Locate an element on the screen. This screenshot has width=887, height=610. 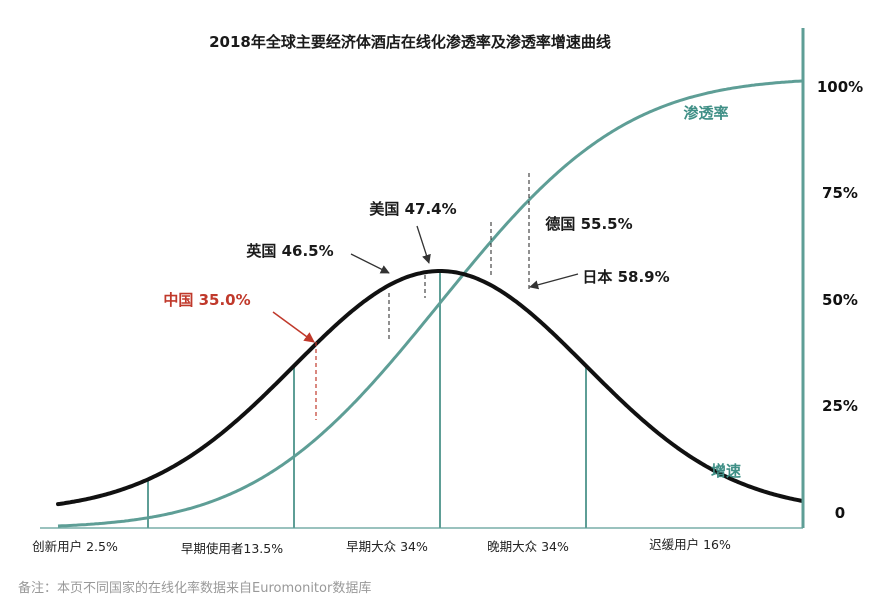
x-tick-label: 晚期大众 34% is located at coordinates (528, 546).